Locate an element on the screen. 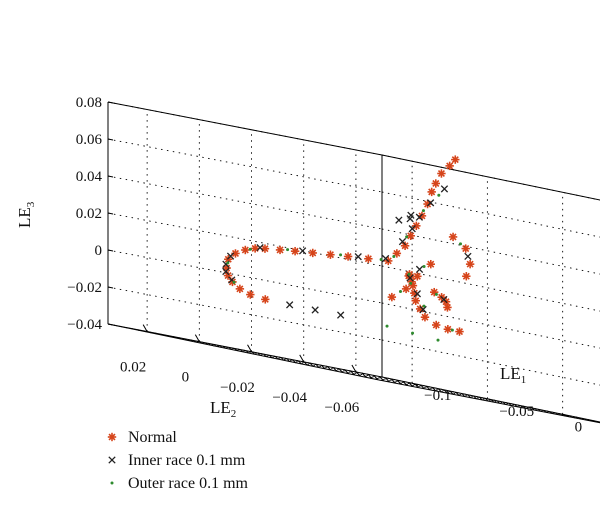  legend-item-normal: Normal is located at coordinates (142, 437).